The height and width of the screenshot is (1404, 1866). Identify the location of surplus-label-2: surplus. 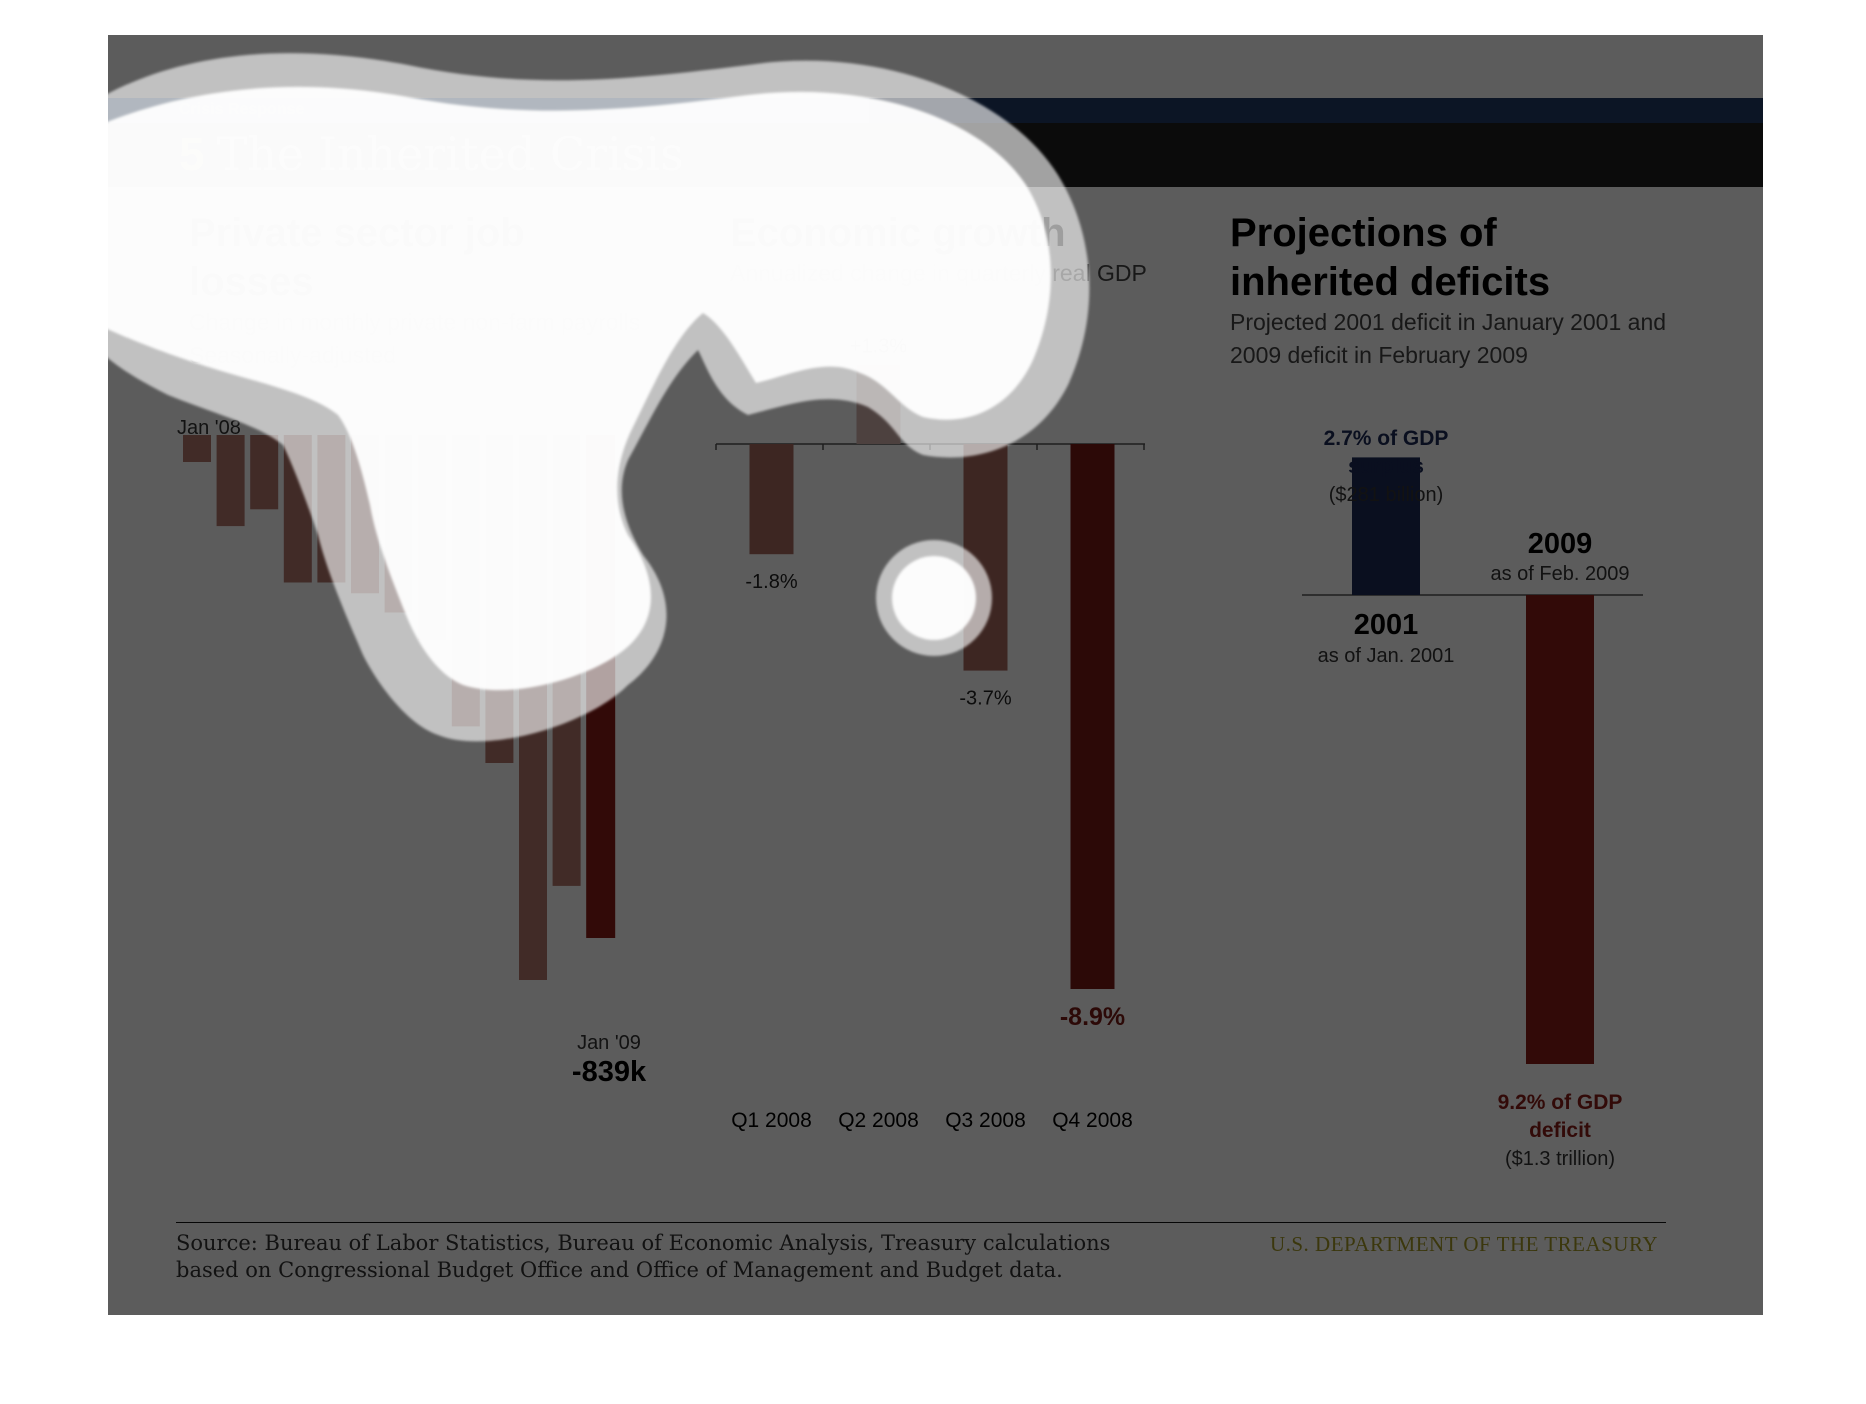
(1386, 466).